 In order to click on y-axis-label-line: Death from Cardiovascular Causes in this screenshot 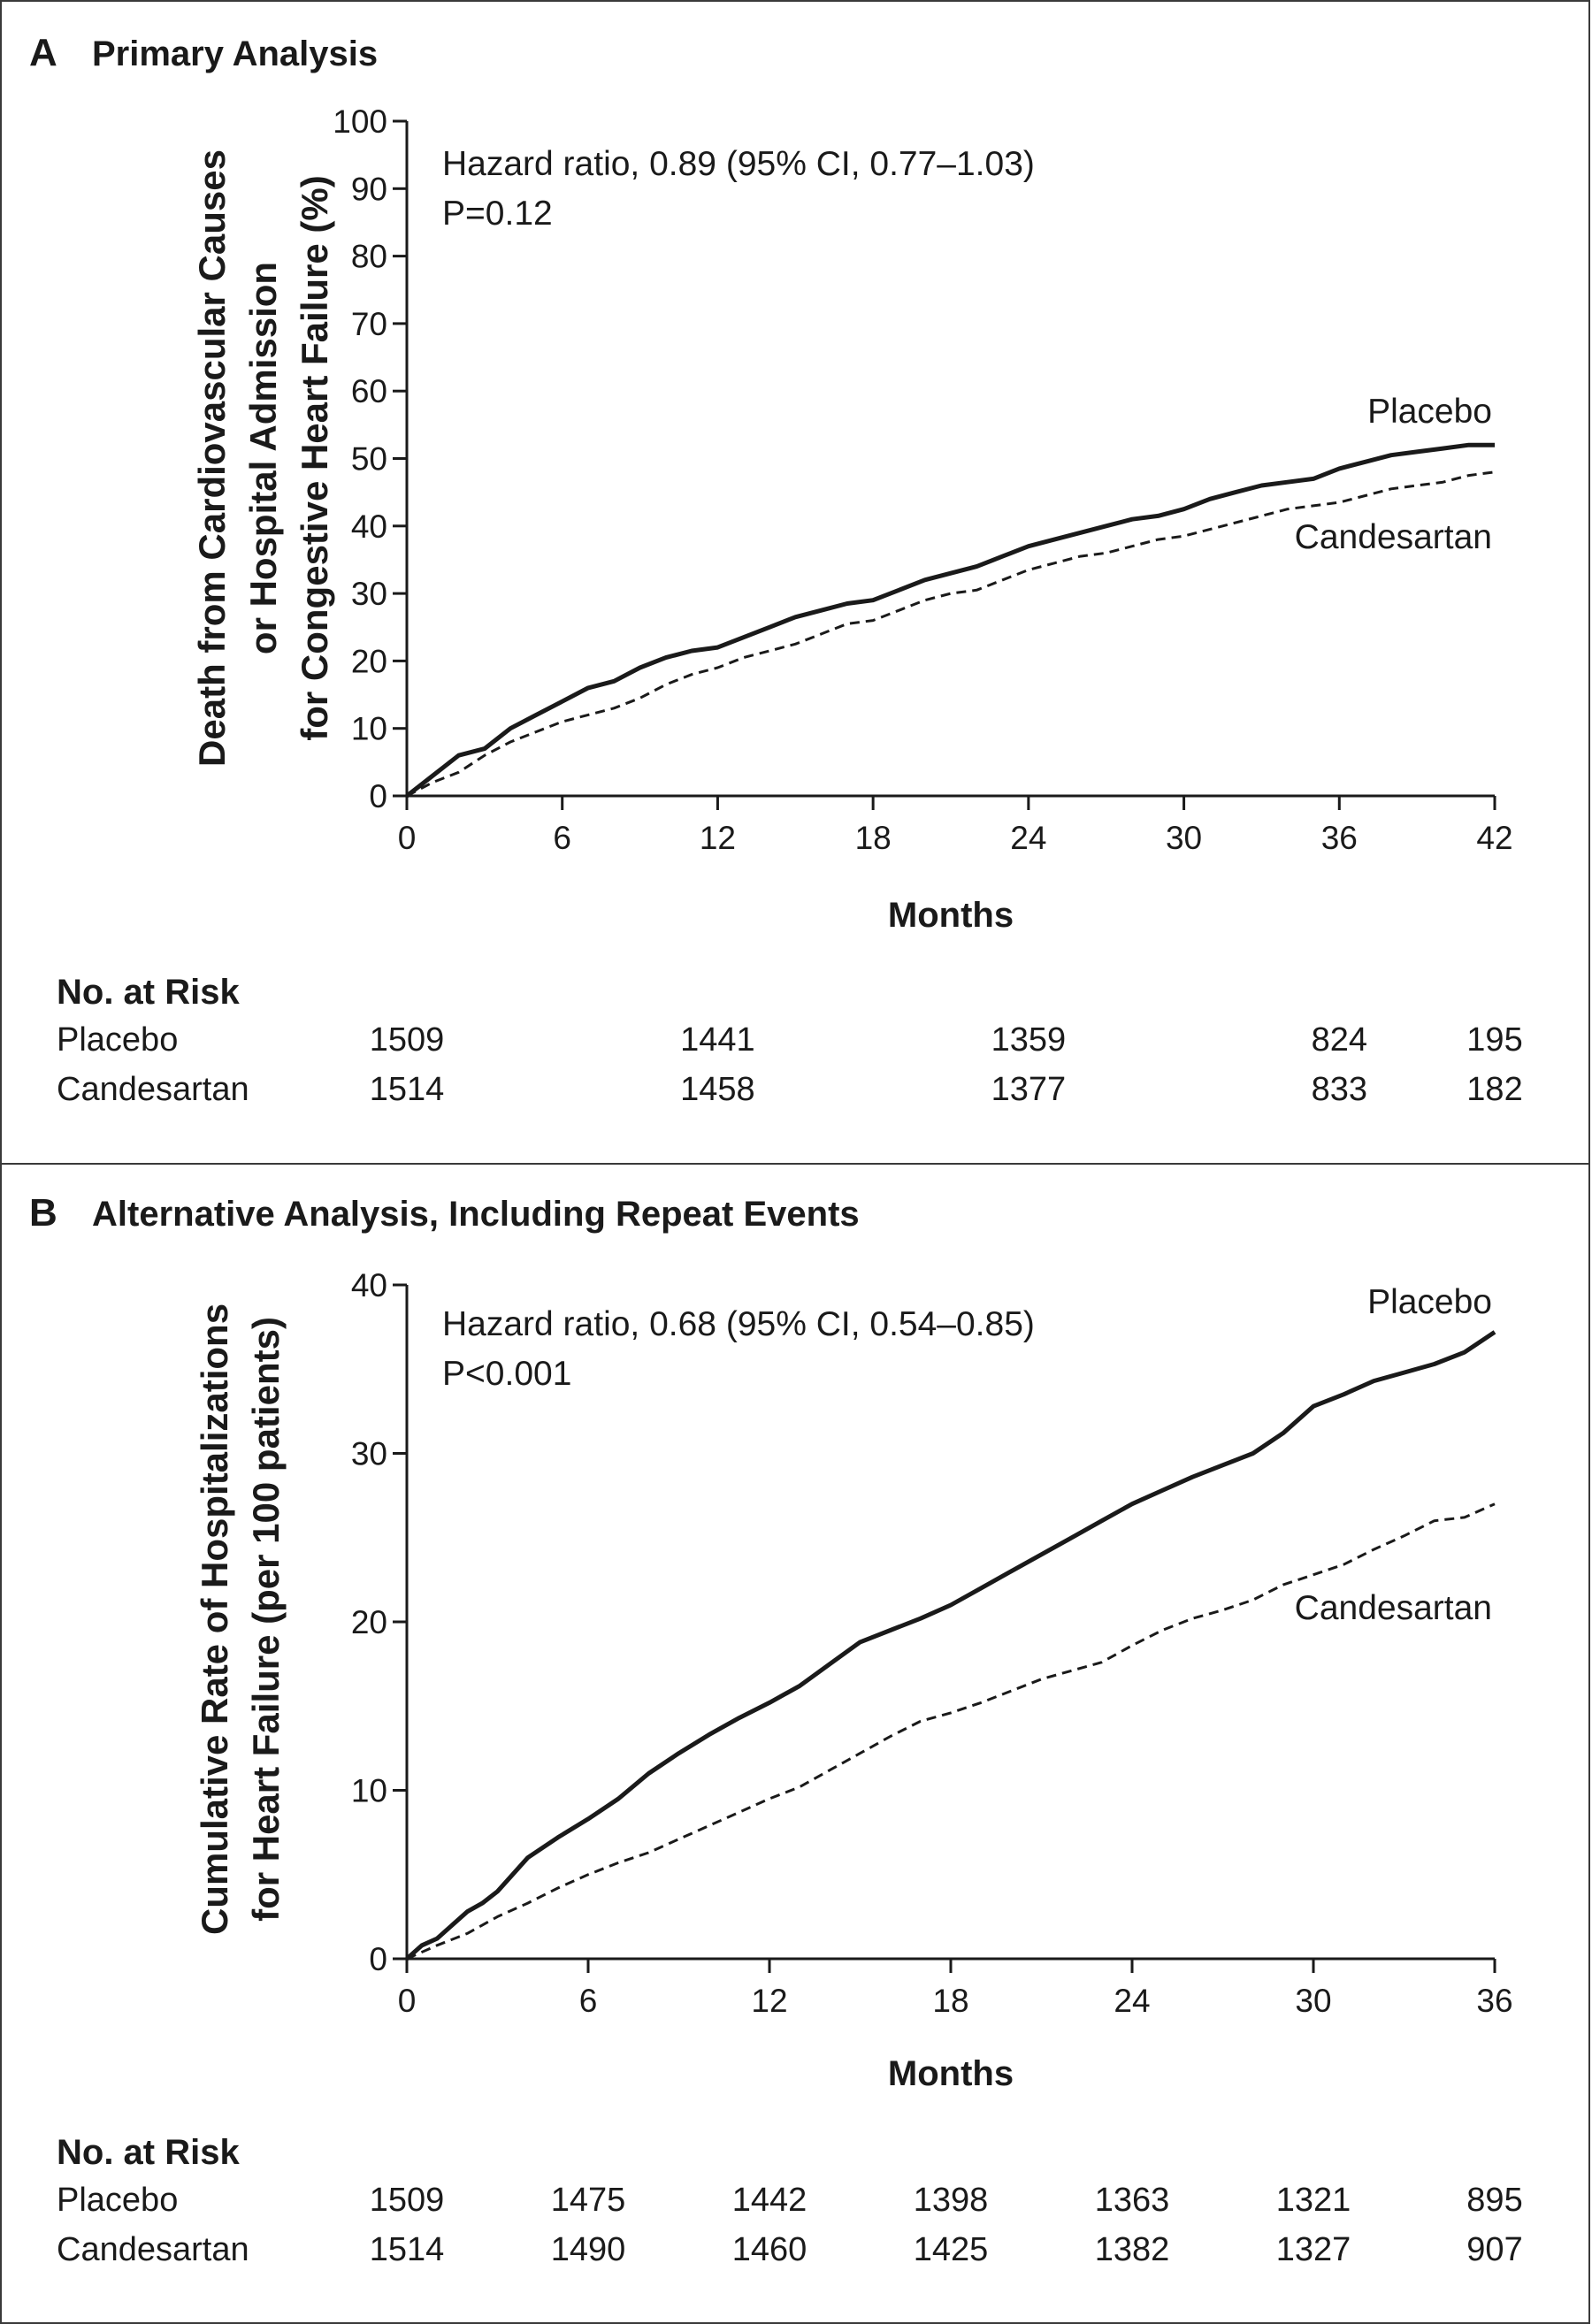, I will do `click(212, 458)`.